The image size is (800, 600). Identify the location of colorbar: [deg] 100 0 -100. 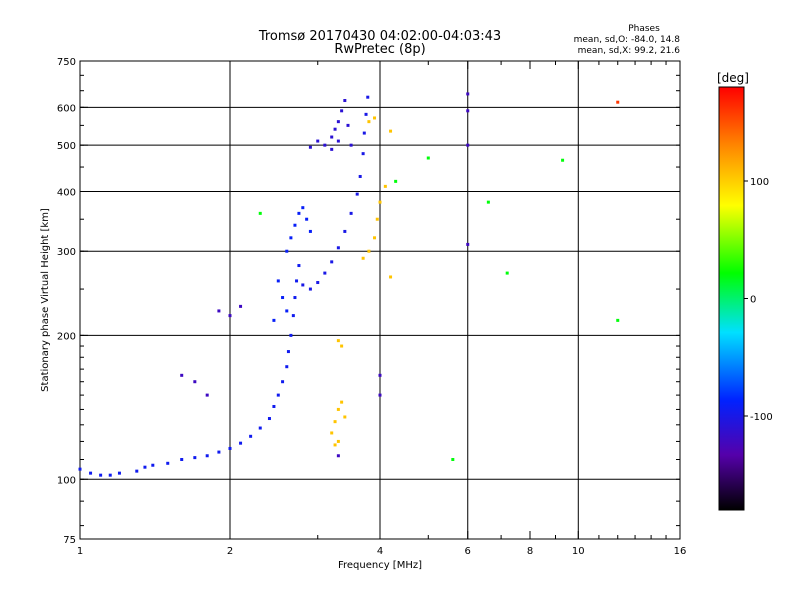
(745, 291).